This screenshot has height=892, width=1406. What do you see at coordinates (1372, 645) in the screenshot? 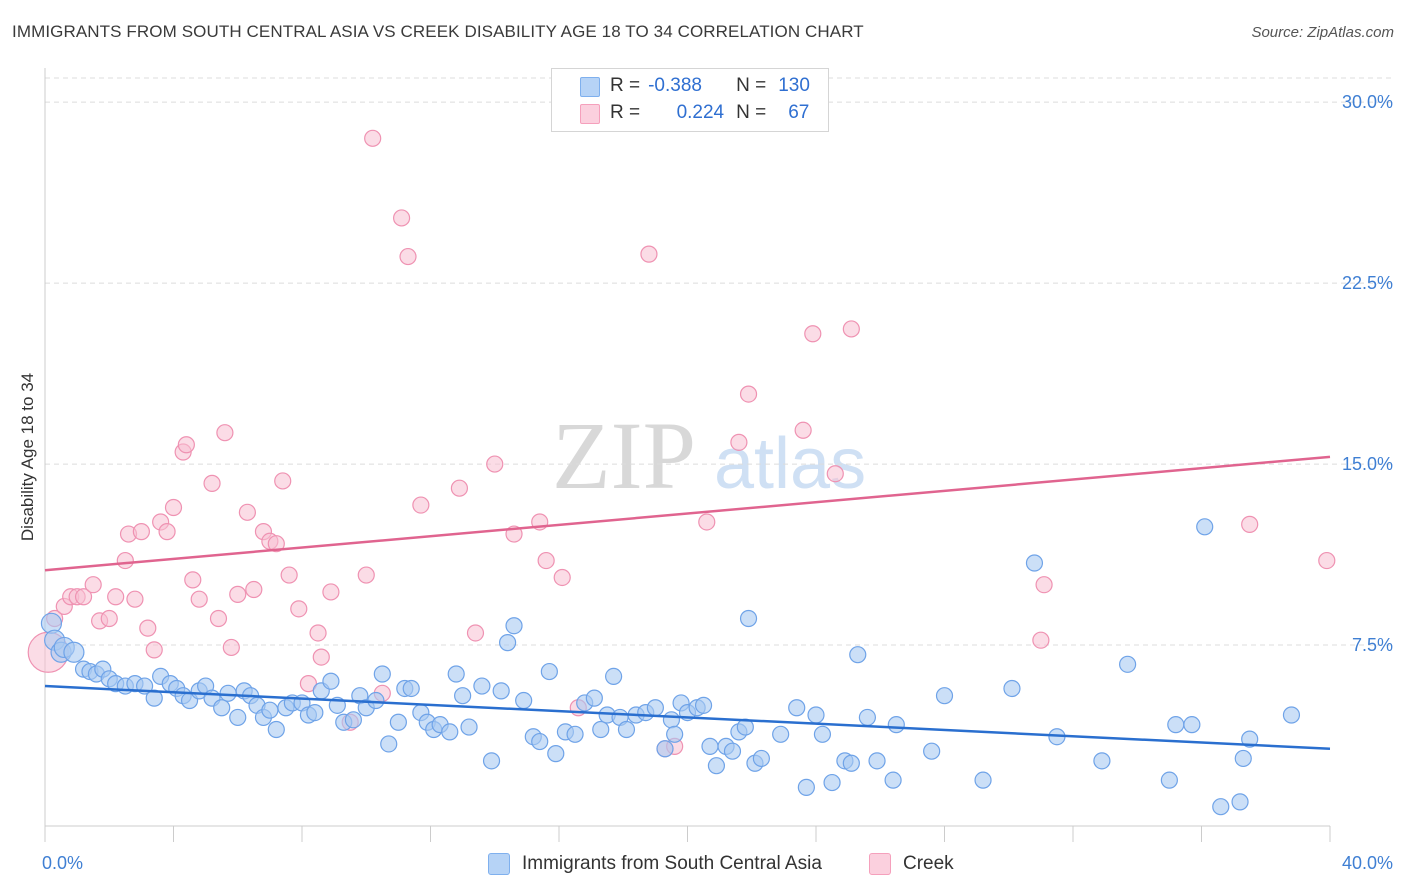
I see `y-tick-label: 7.5%` at bounding box center [1372, 645].